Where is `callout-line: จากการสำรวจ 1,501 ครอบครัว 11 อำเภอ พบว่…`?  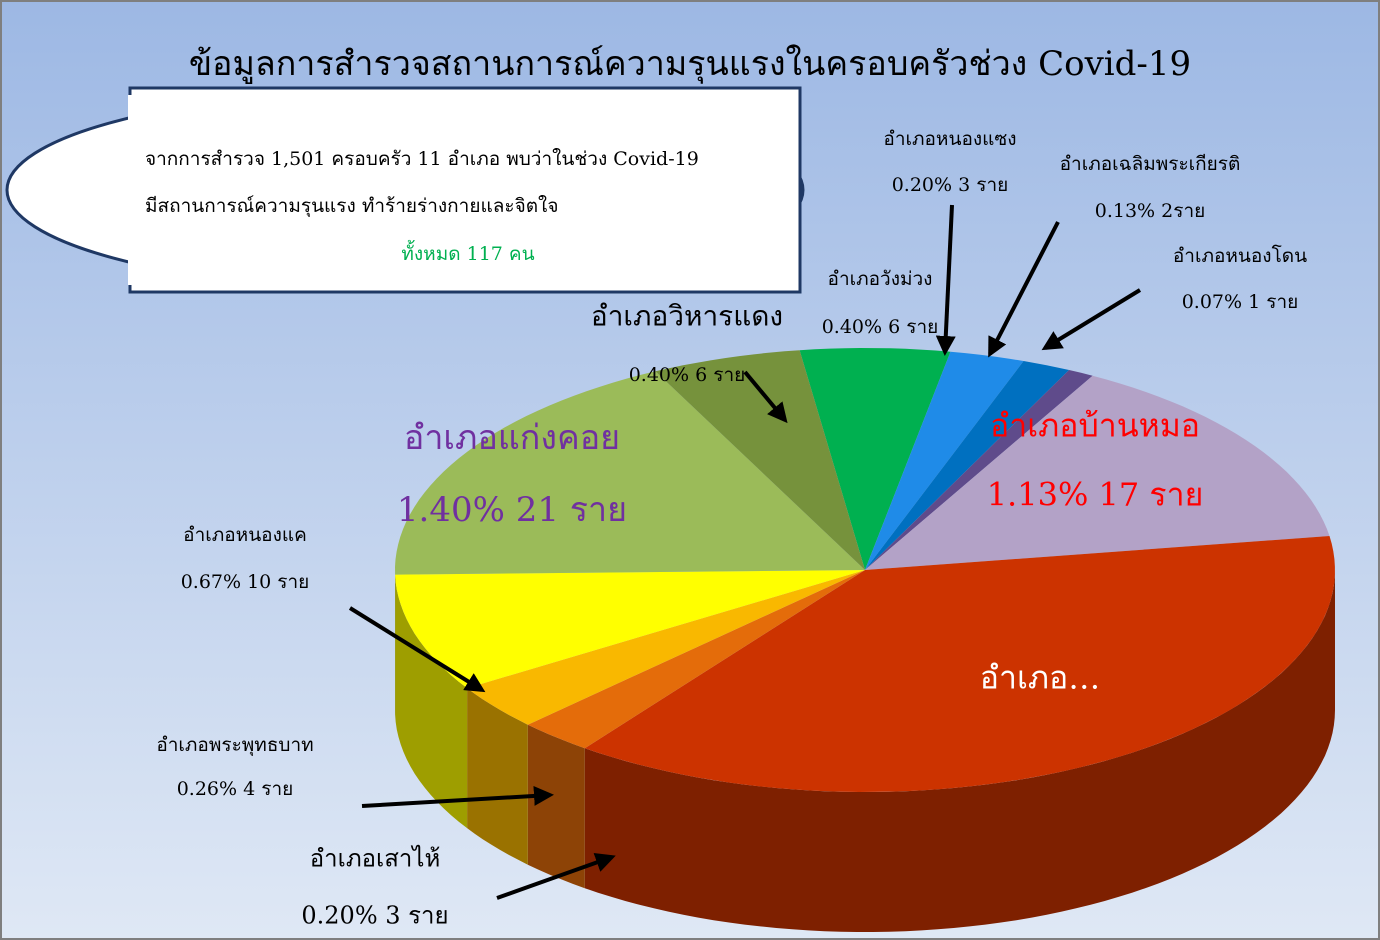
callout-line: จากการสำรวจ 1,501 ครอบครัว 11 อำเภอ พบว่… is located at coordinates (422, 159).